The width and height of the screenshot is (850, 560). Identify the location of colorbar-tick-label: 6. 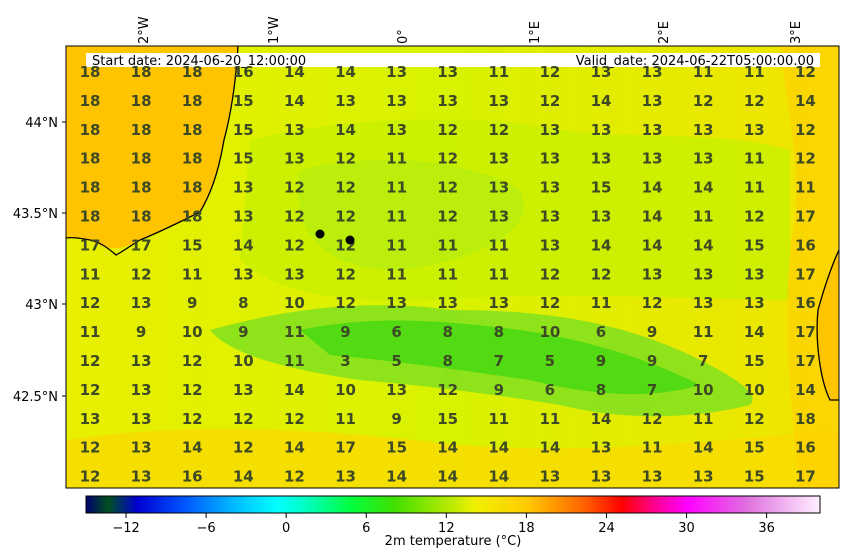
(366, 528).